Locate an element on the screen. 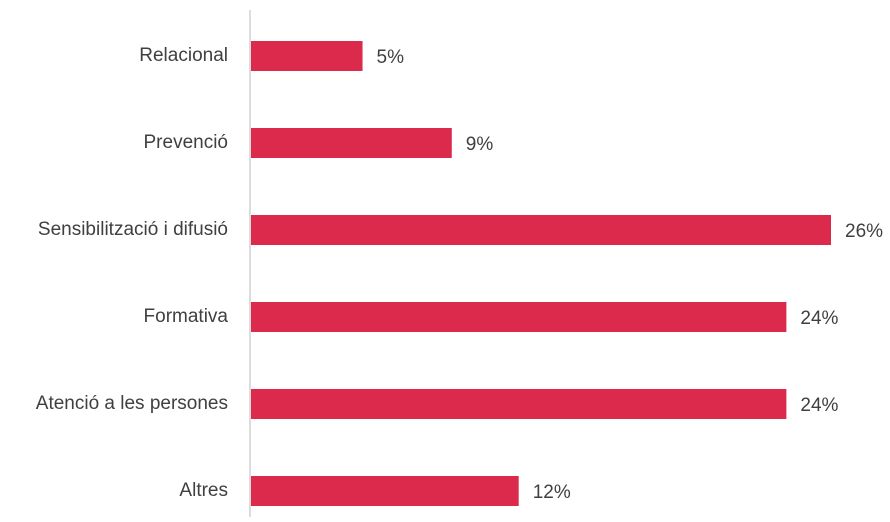  category-label-1: Prevenció is located at coordinates (186, 142).